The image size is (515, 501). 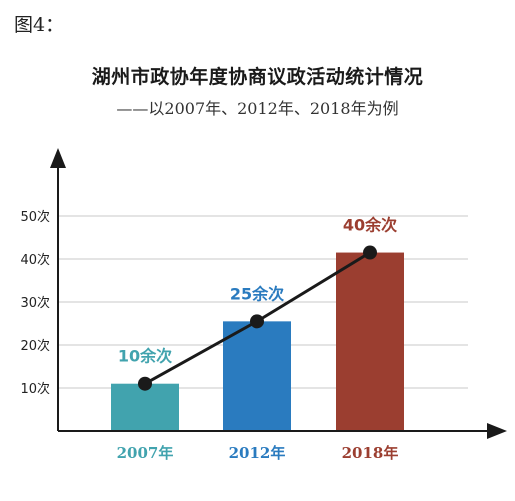 I want to click on x-category-label: 2012年, so click(x=257, y=453).